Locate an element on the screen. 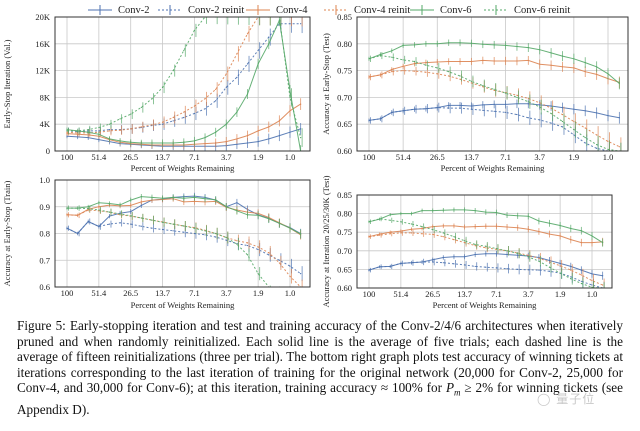 Image resolution: width=640 pixels, height=431 pixels. x-tick-label: 1.0 is located at coordinates (290, 157).